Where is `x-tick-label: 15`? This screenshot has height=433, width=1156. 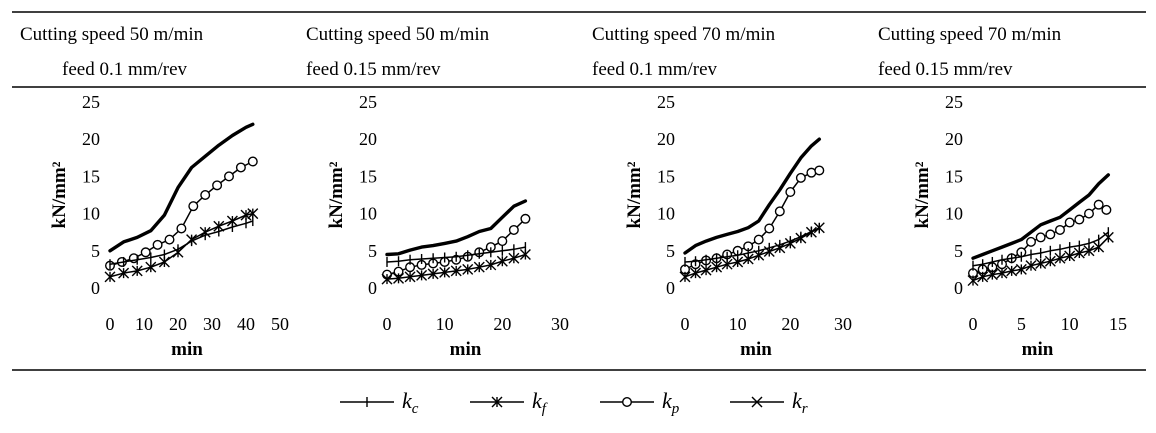
x-tick-label: 15 is located at coordinates (1118, 324).